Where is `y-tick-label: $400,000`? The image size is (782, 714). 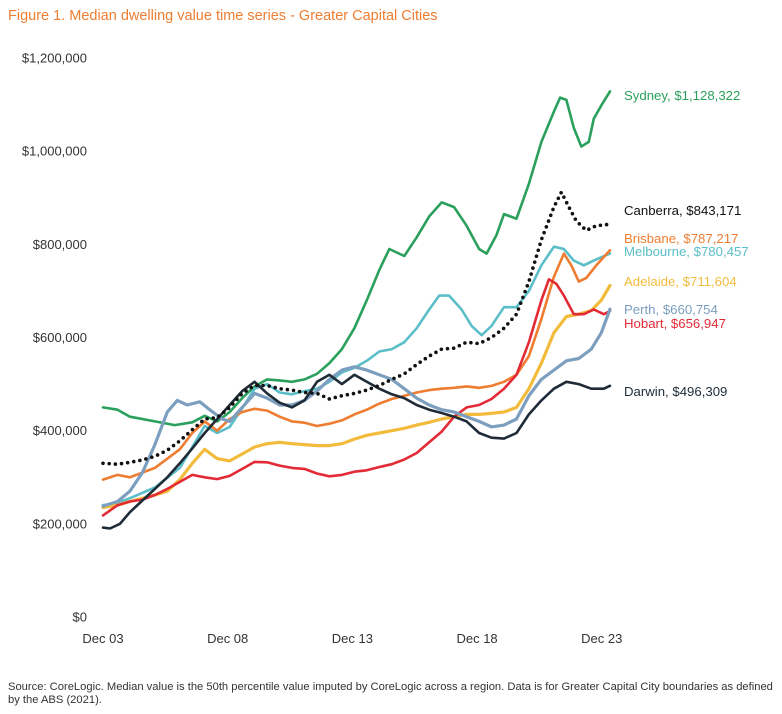
y-tick-label: $400,000 is located at coordinates (60, 430).